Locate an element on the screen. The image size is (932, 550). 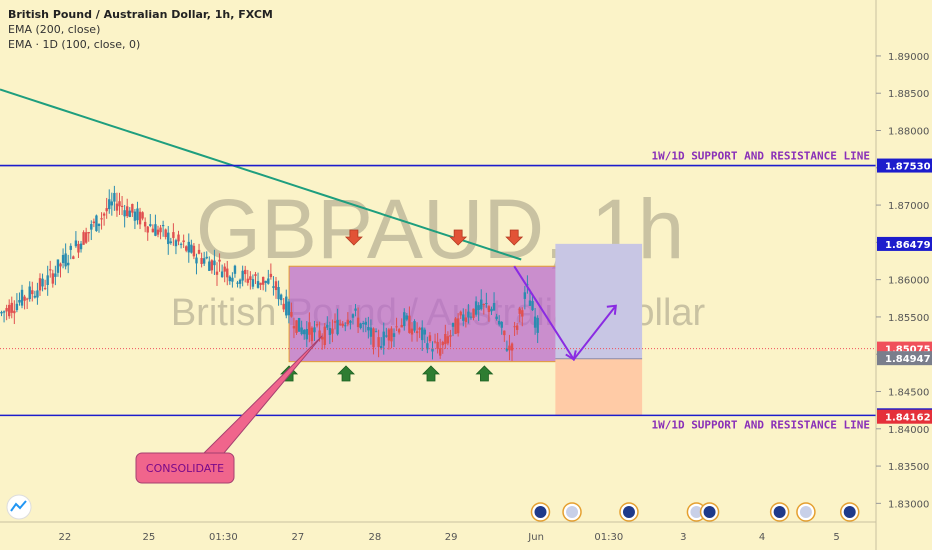
sr-line-label: 1W/1D SUPPORT AND RESISTANCE LINE is located at coordinates (760, 156).